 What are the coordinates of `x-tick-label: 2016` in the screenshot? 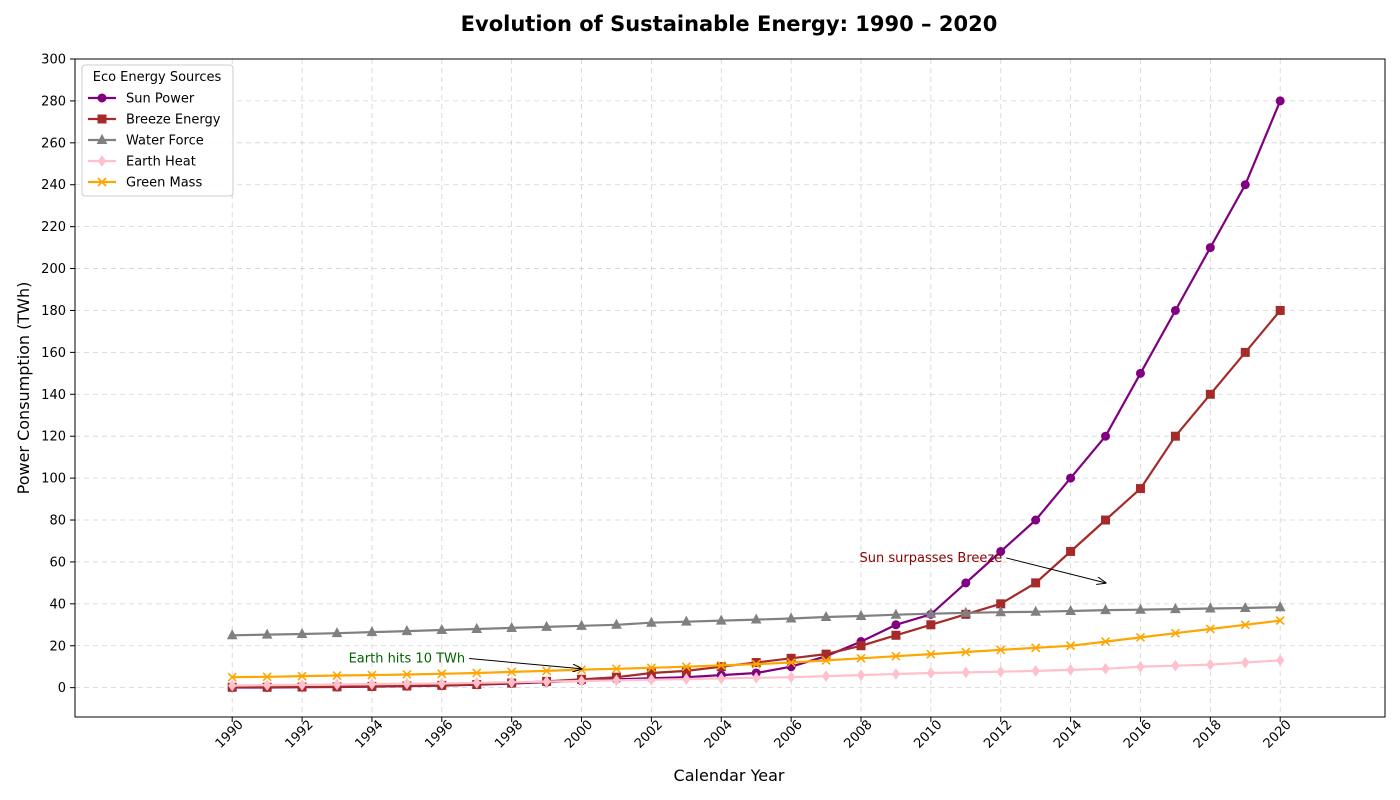 It's located at (1138, 735).